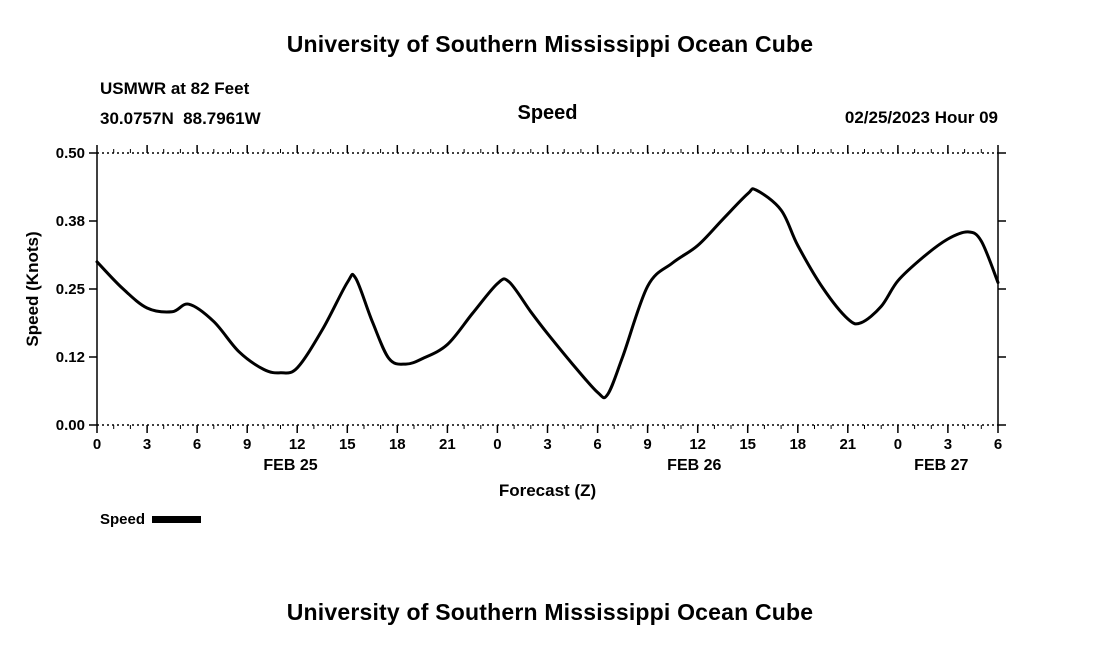 The height and width of the screenshot is (650, 1100). What do you see at coordinates (290, 465) in the screenshot?
I see `x-date-label: FEB 25` at bounding box center [290, 465].